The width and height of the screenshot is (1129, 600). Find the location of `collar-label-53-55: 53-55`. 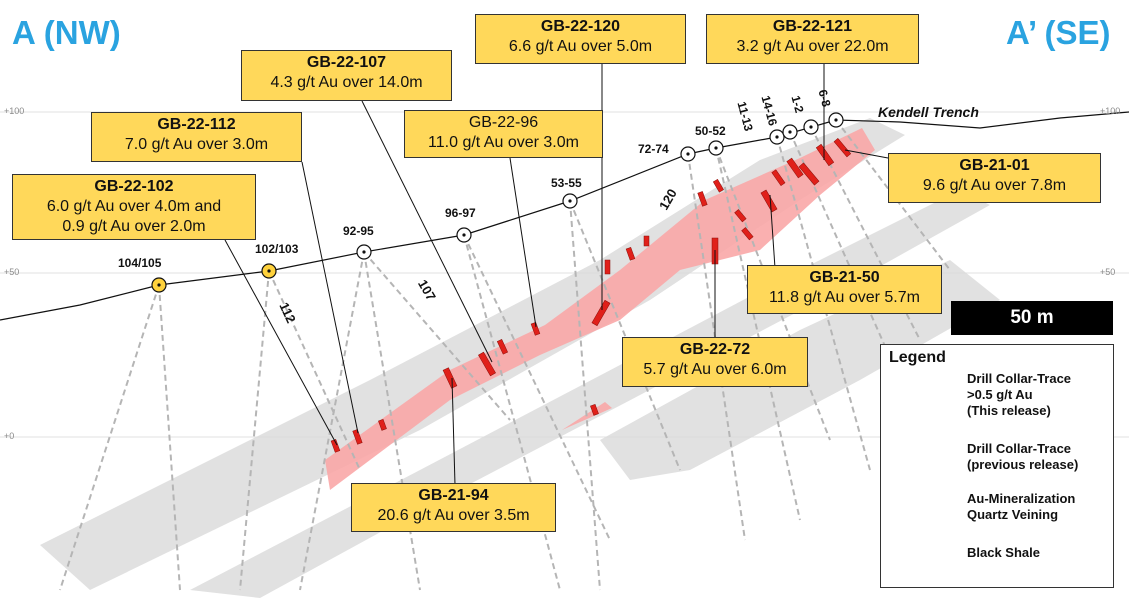

collar-label-53-55: 53-55 is located at coordinates (566, 183).